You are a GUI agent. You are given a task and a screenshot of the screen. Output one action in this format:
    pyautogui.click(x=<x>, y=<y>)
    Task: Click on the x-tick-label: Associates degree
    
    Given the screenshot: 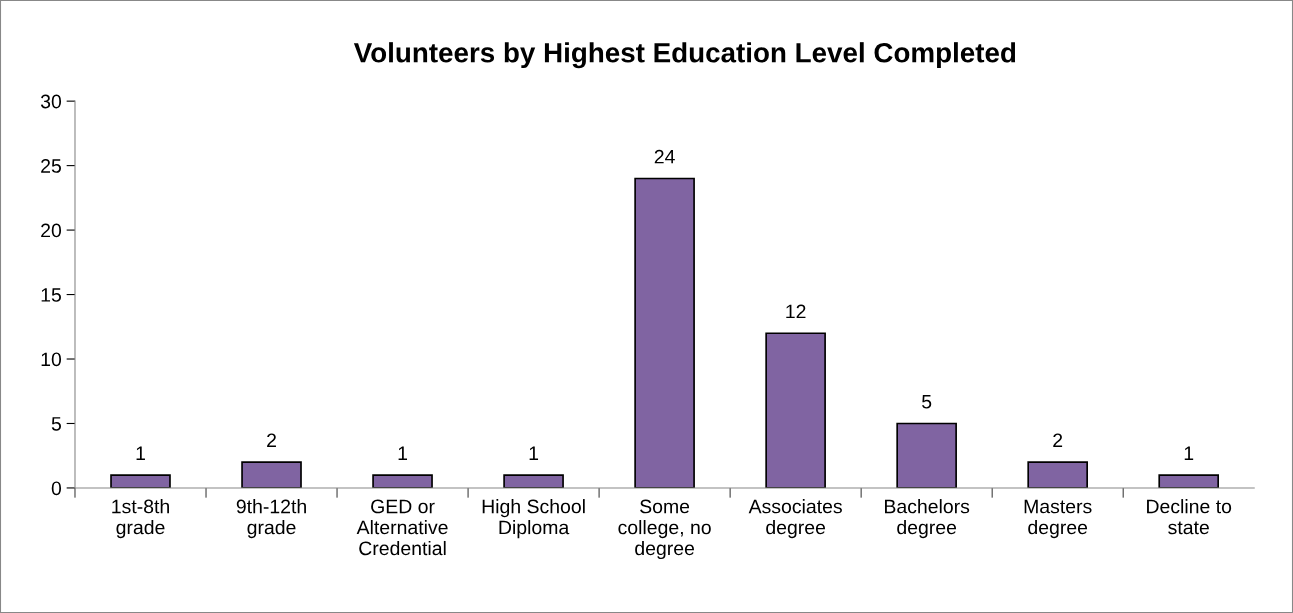 What is the action you would take?
    pyautogui.click(x=795, y=519)
    